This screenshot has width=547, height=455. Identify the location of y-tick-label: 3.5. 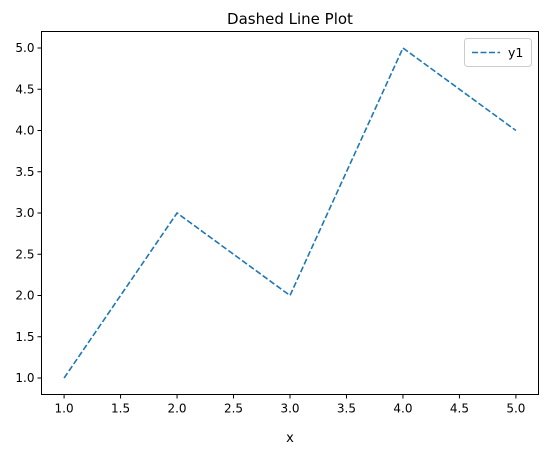
(24, 172).